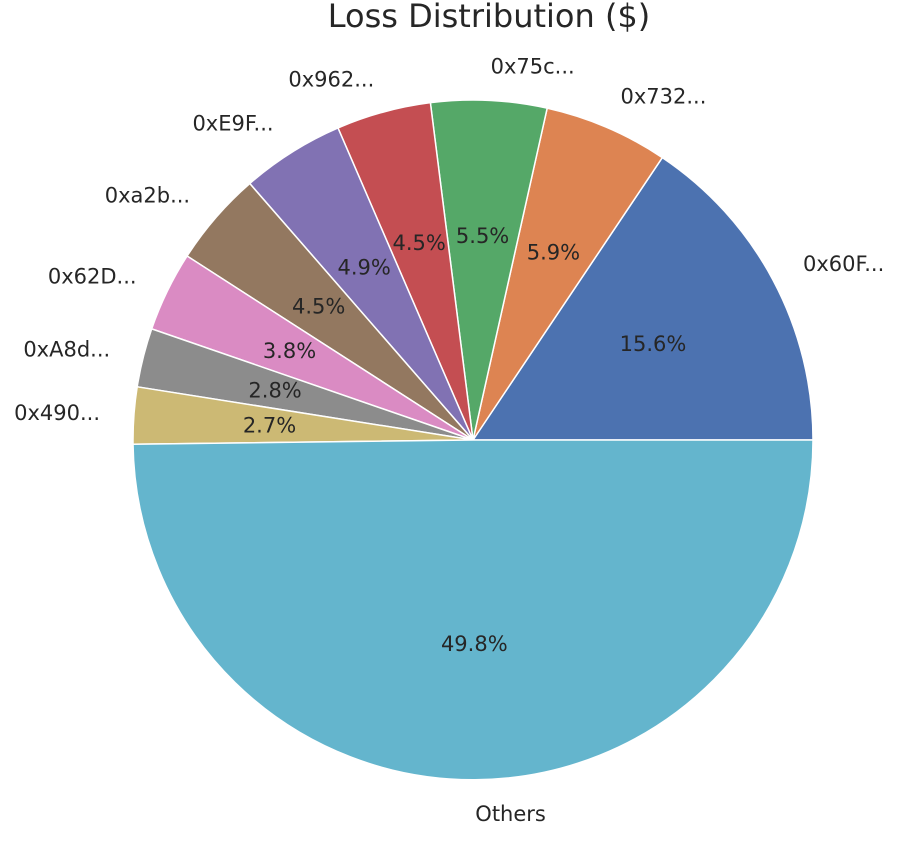 The height and width of the screenshot is (864, 898). What do you see at coordinates (274, 391) in the screenshot?
I see `percent-label-0xa8d: 2.8%` at bounding box center [274, 391].